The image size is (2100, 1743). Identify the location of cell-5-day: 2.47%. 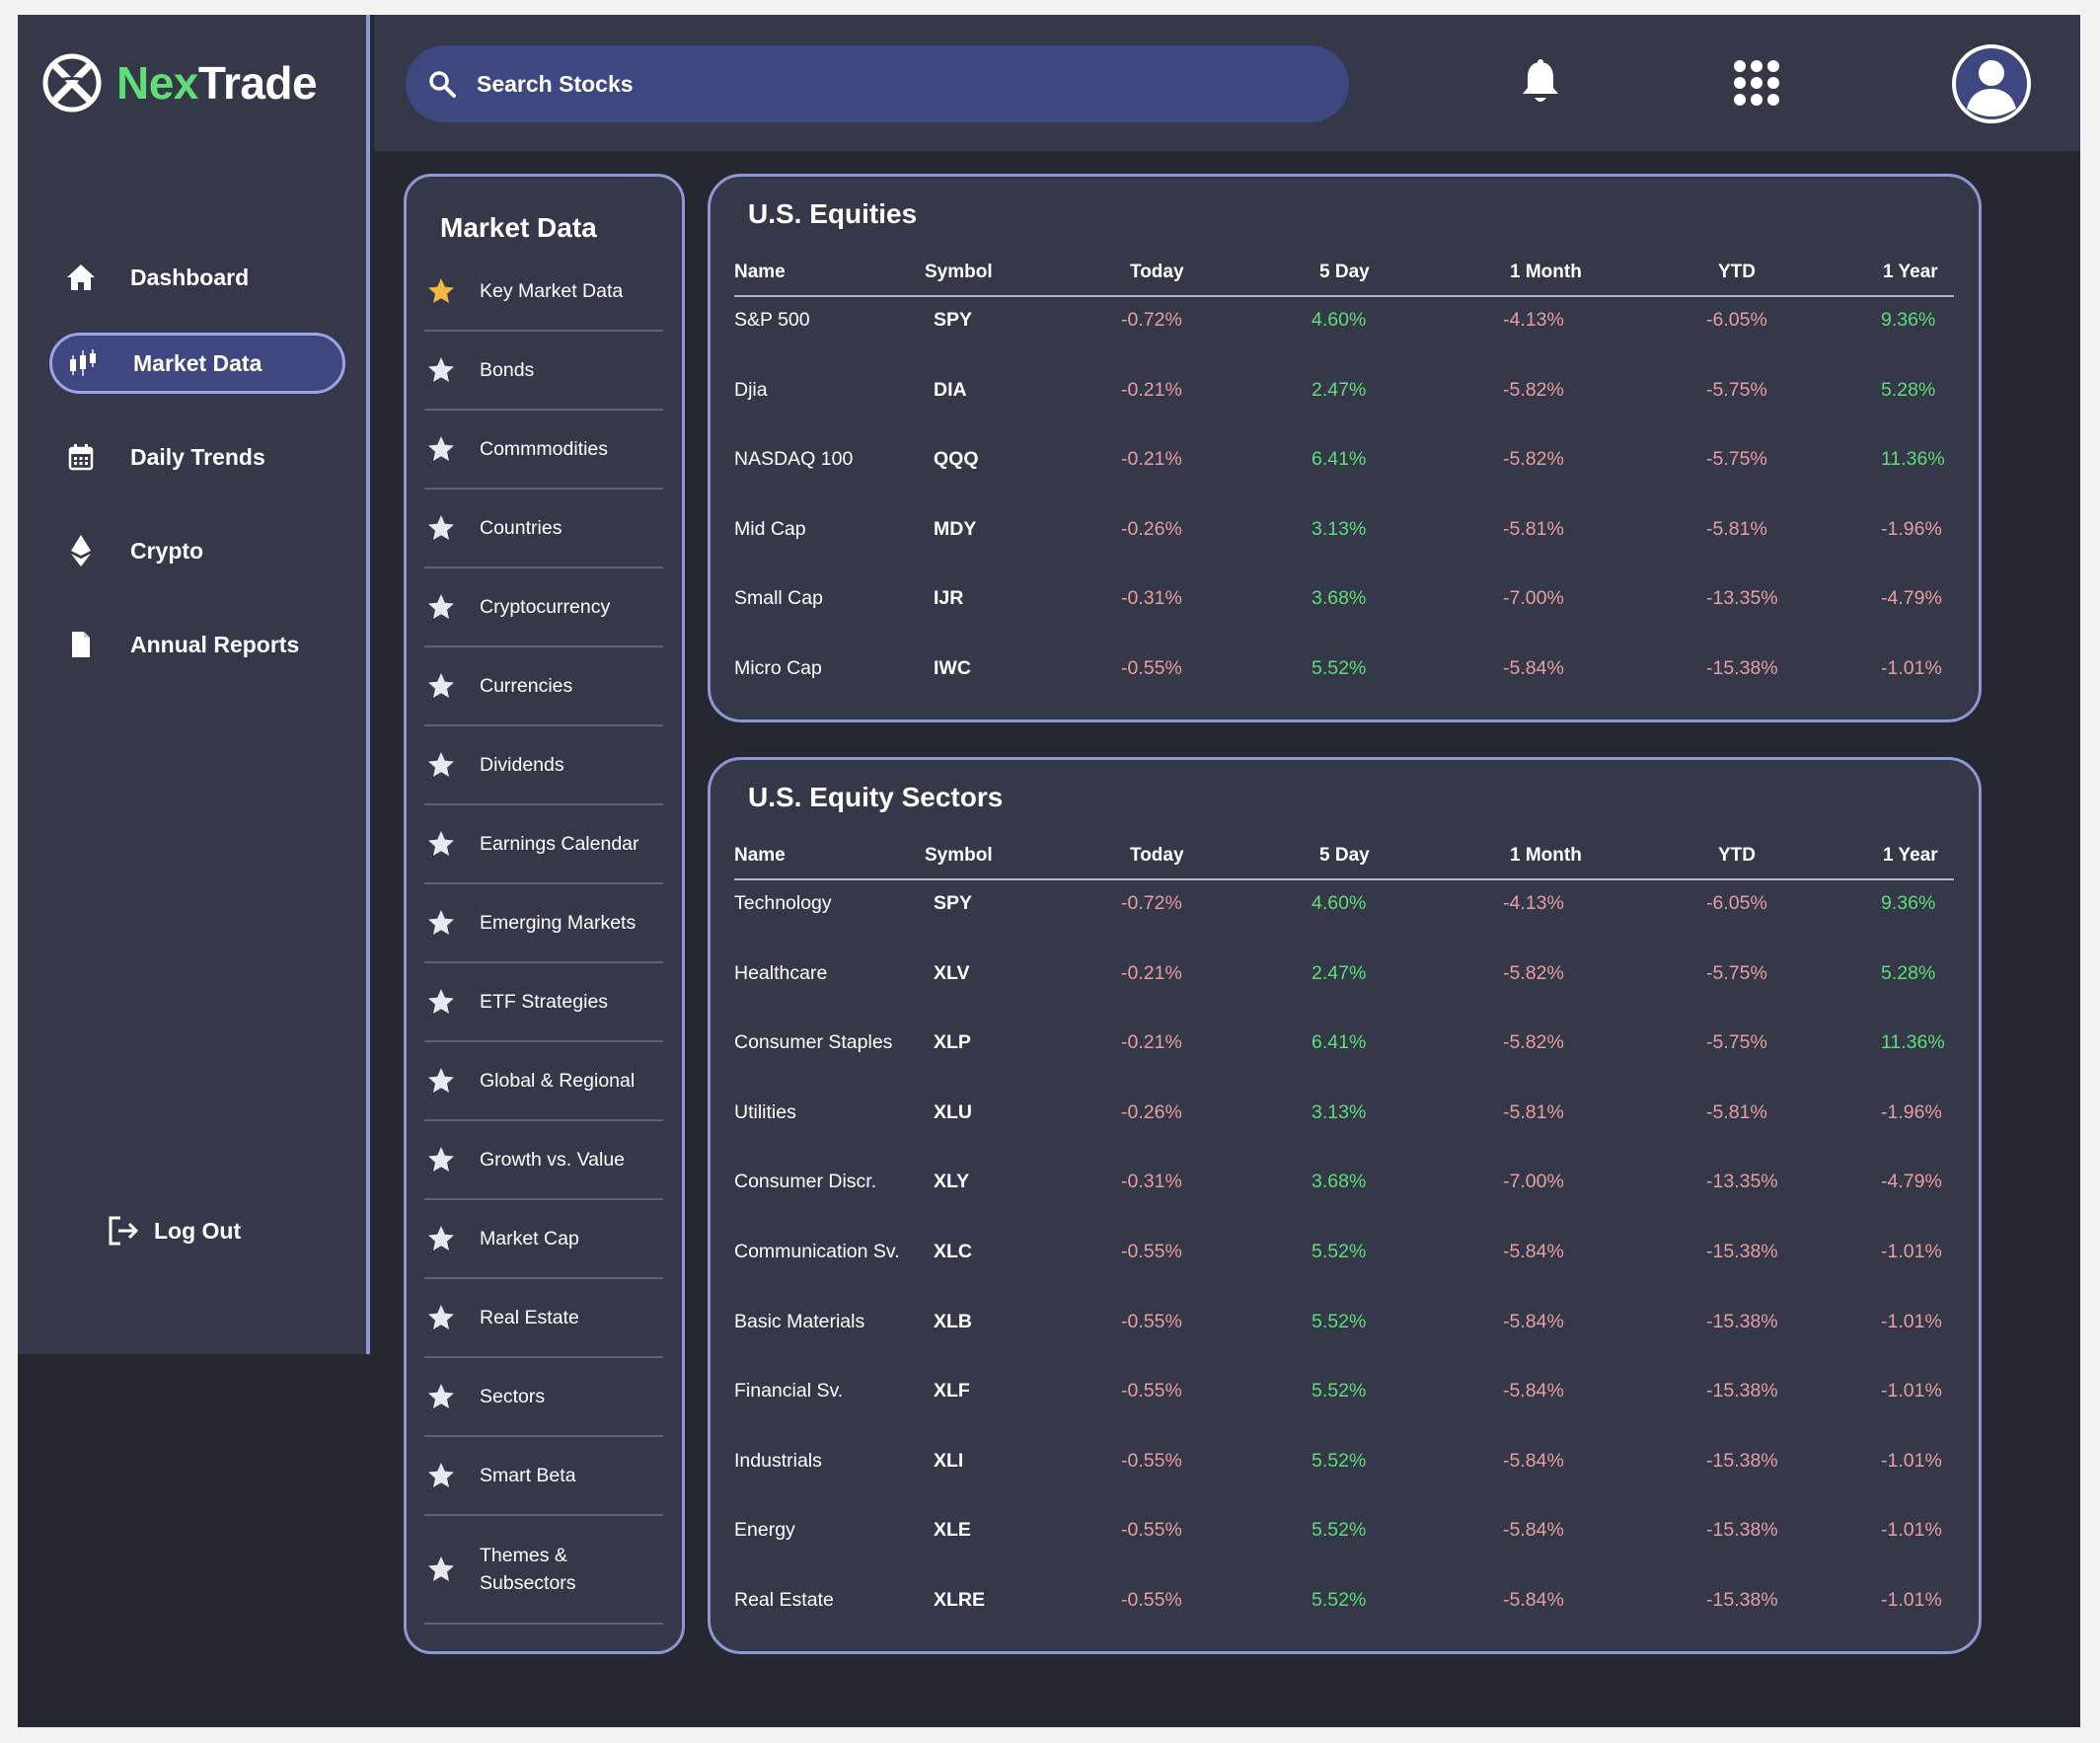
(1339, 972).